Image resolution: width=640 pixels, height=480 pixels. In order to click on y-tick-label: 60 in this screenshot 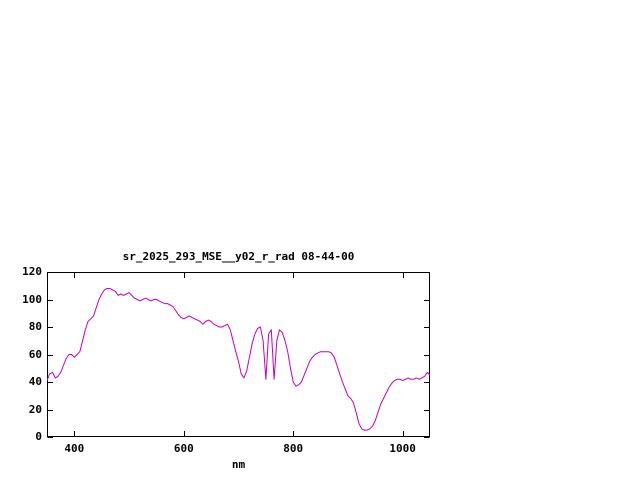, I will do `click(35, 354)`.